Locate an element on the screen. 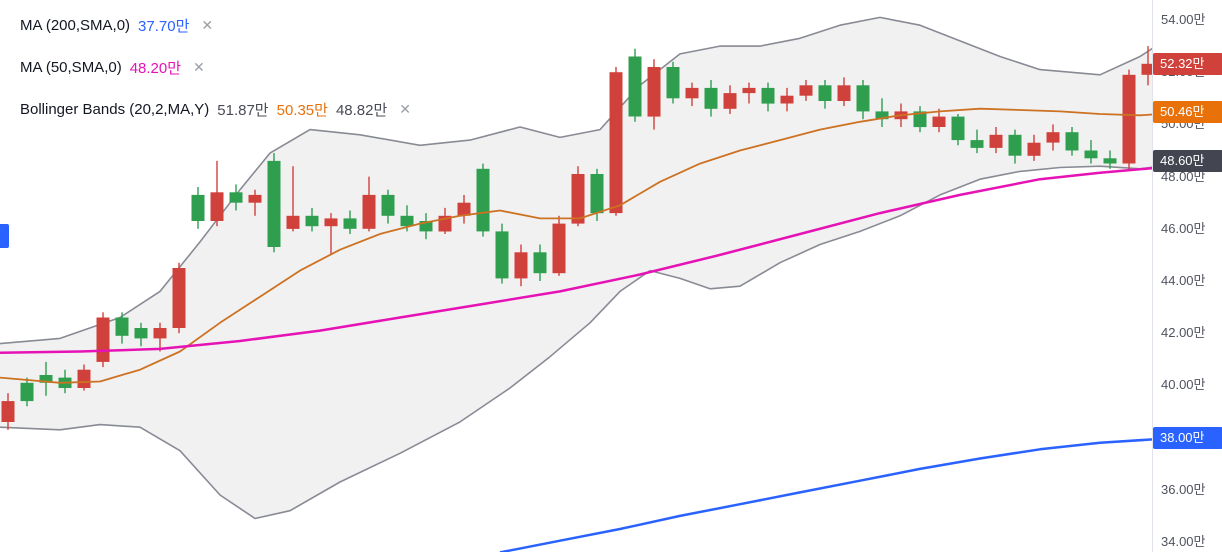 The height and width of the screenshot is (552, 1222). price-tick-label: 42.00만 is located at coordinates (1183, 333).